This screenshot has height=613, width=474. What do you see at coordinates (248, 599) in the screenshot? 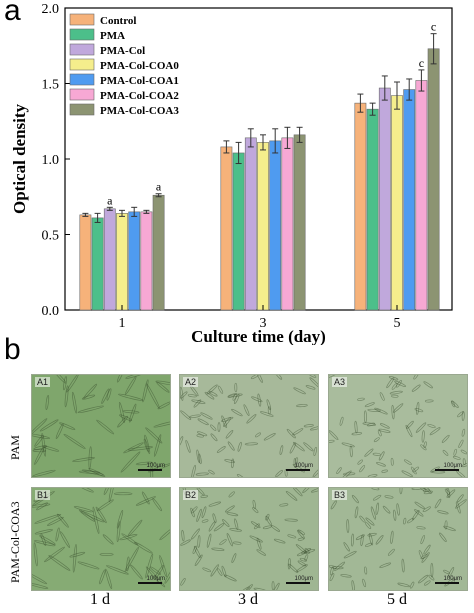
I see `column-label-3d: 3 d` at bounding box center [248, 599].